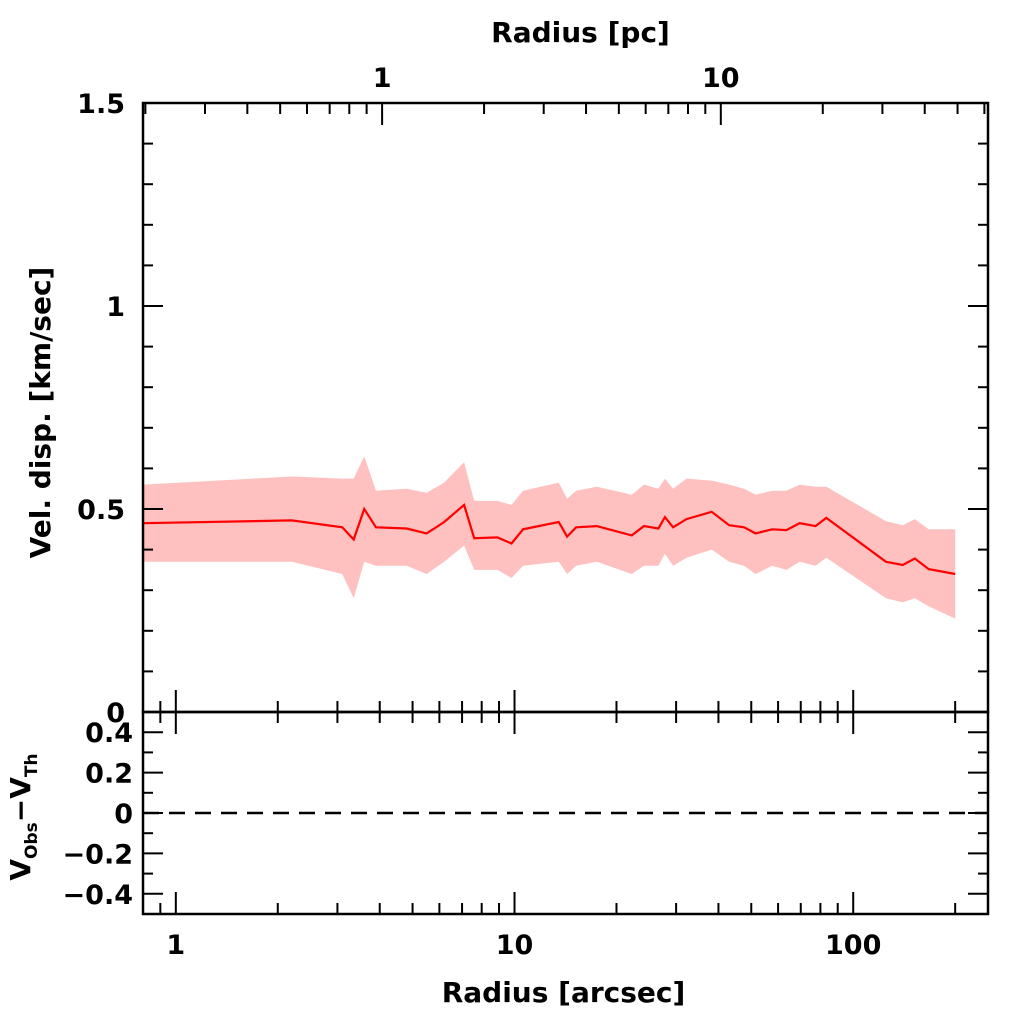  Describe the element at coordinates (175, 945) in the screenshot. I see `bottom-x-tick-label: 1` at that location.